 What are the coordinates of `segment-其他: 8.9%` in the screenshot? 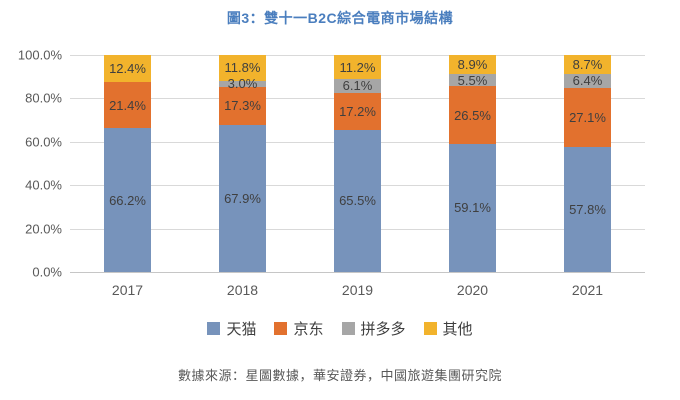 It's located at (472, 65).